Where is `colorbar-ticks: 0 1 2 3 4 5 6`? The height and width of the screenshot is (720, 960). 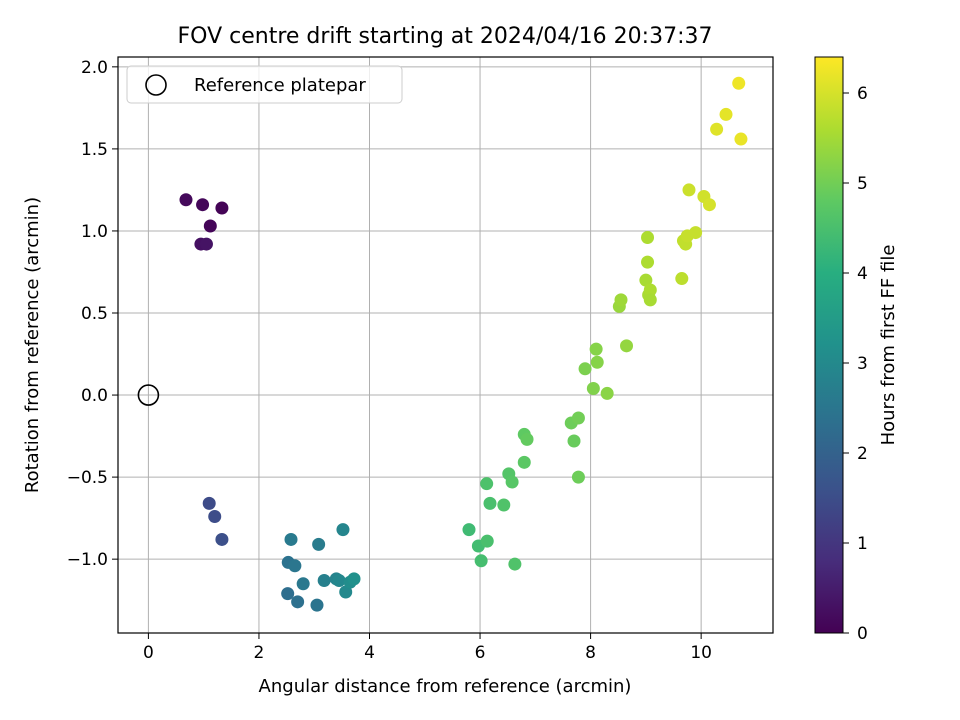
colorbar-ticks: 0 1 2 3 4 5 6 is located at coordinates (855, 364).